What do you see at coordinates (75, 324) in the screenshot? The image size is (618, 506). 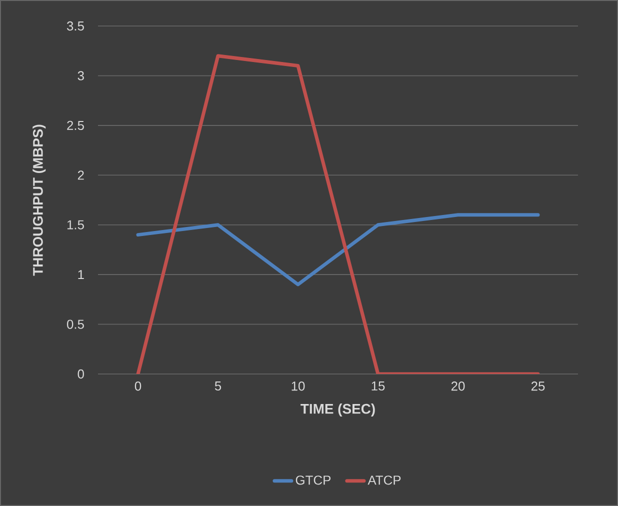 I see `y-tick-label: 0.5` at bounding box center [75, 324].